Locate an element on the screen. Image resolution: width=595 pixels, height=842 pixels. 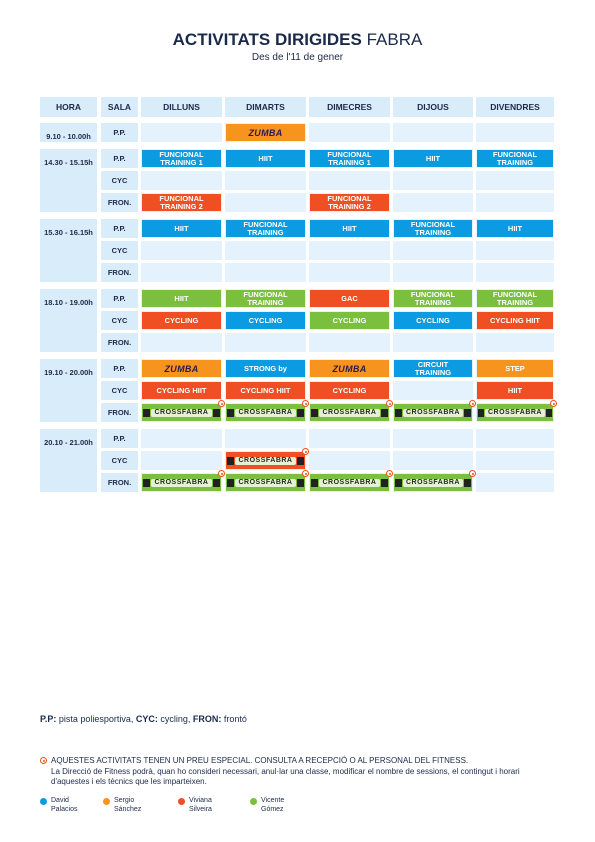
instructor-color-dot is located at coordinates (43, 801).